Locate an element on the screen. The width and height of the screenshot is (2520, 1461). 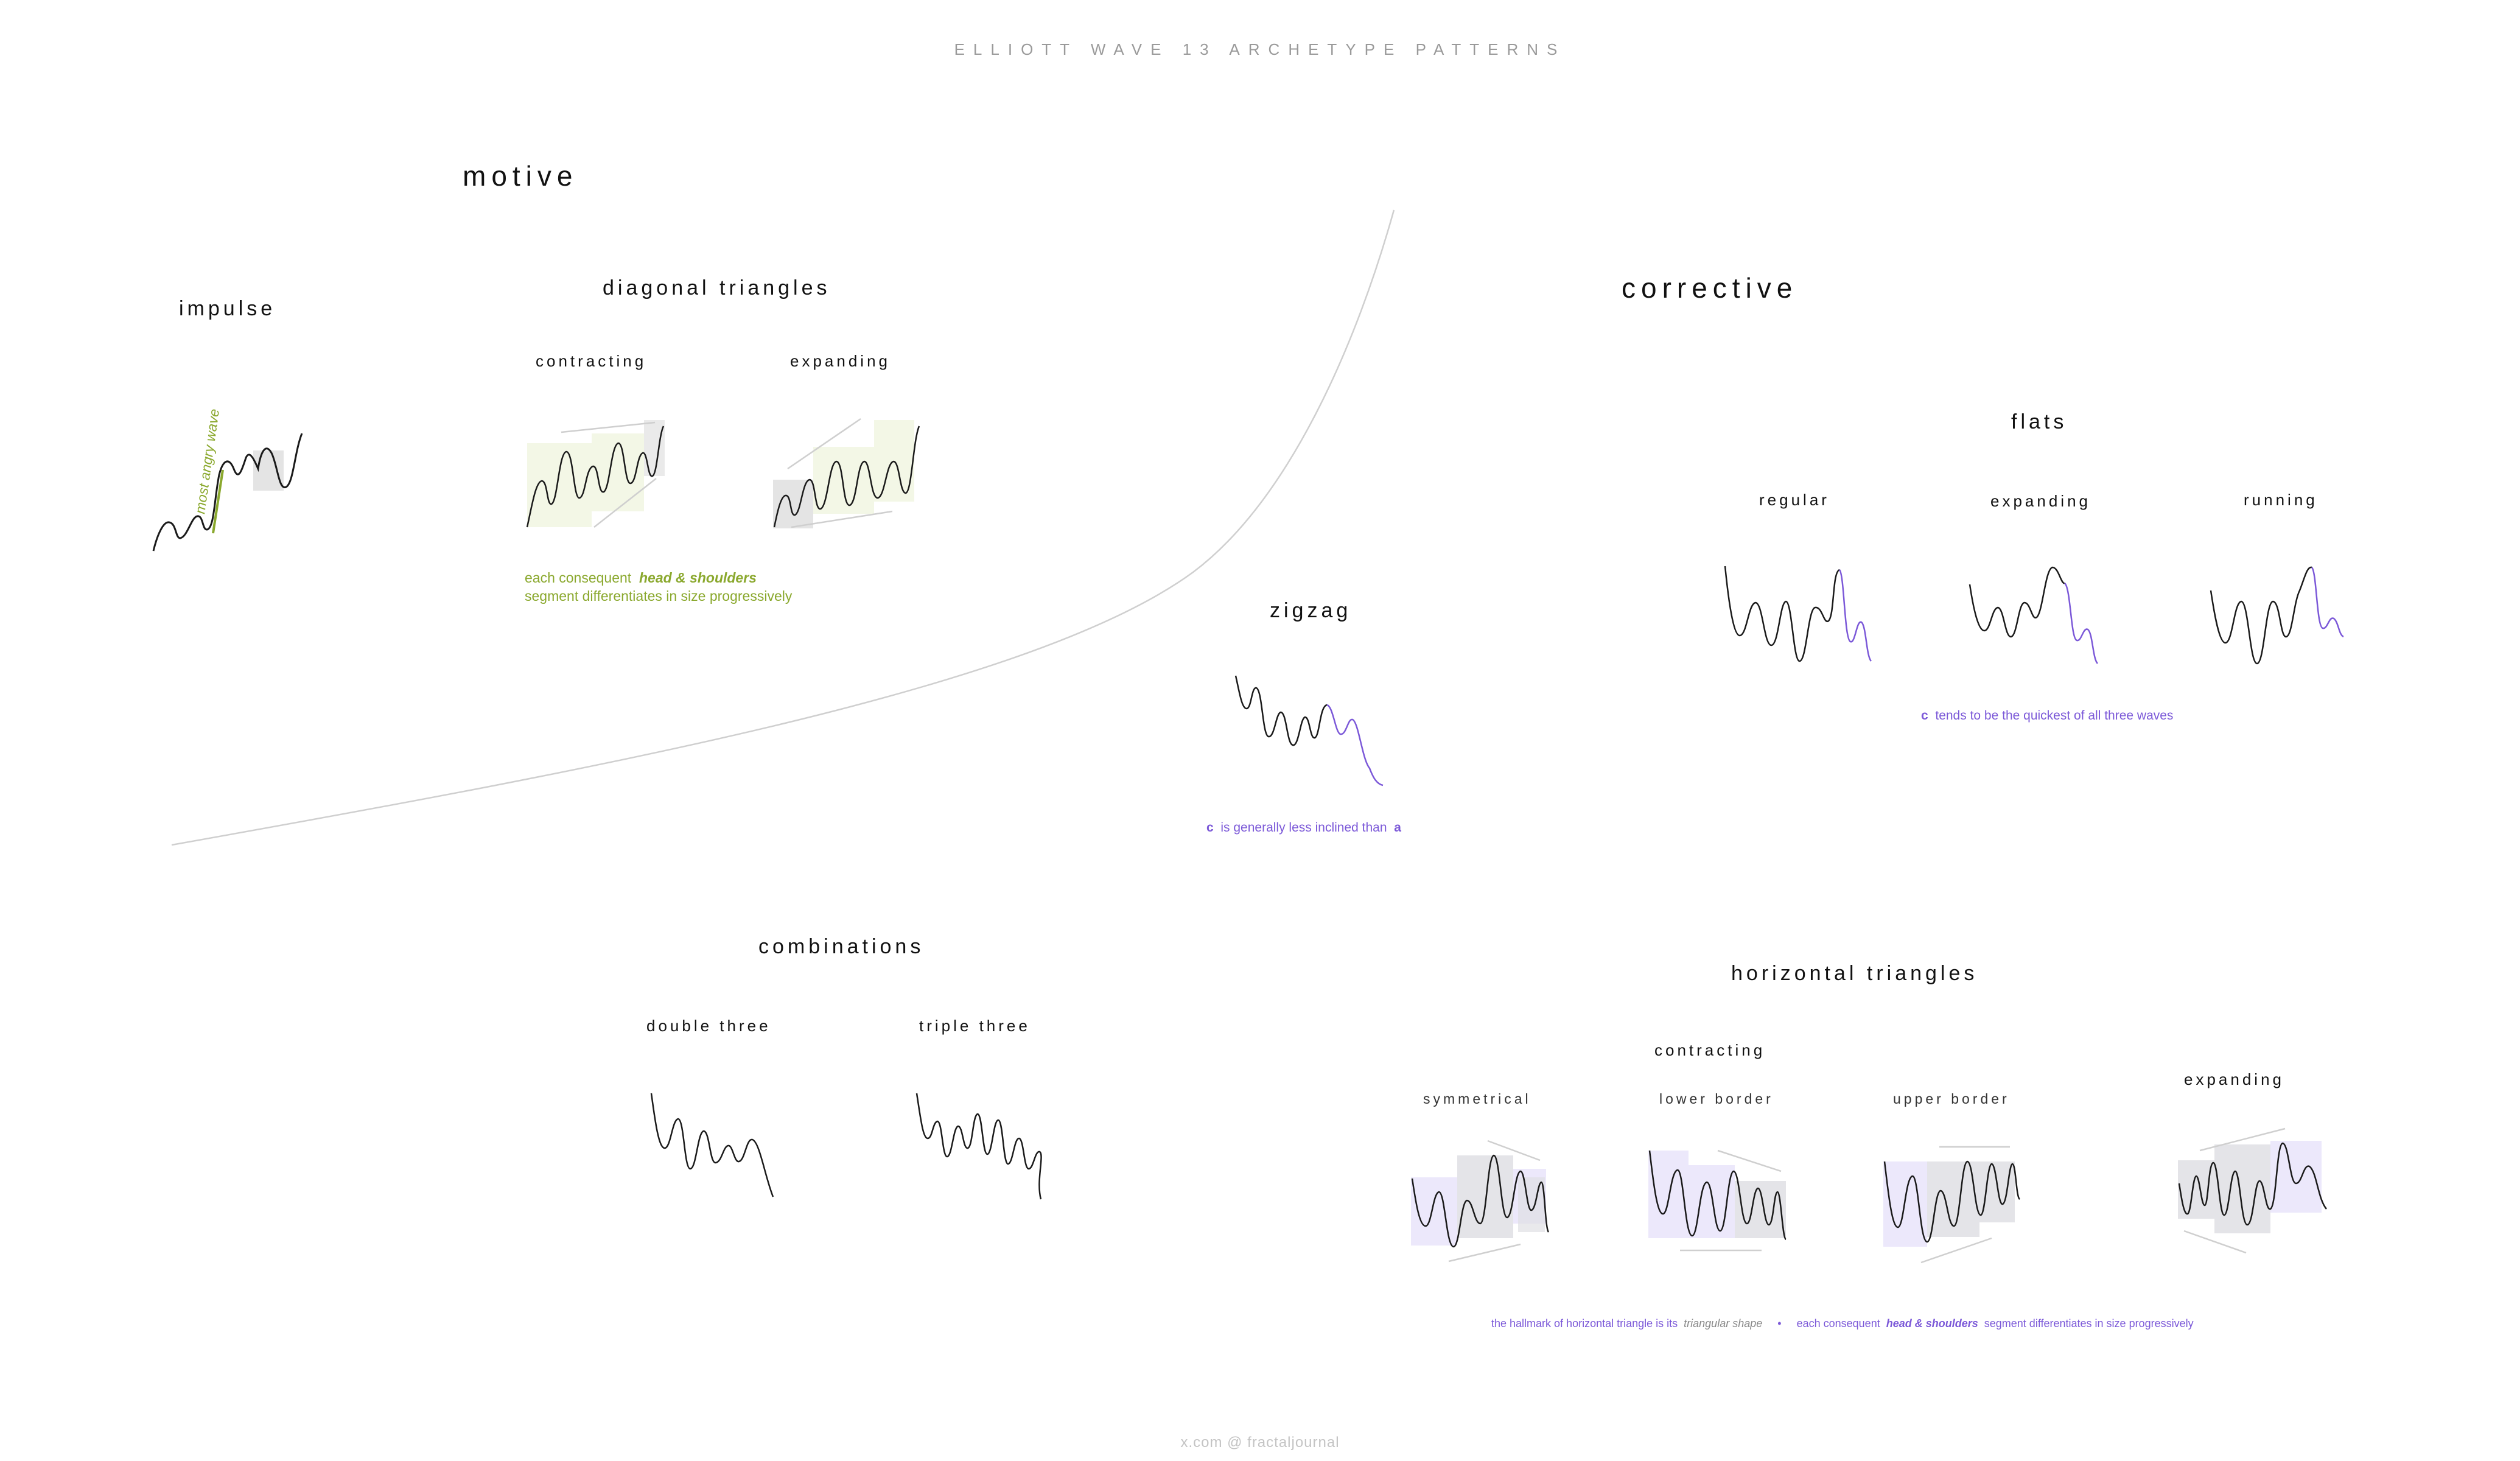
htri-expanding-label: expanding is located at coordinates (2234, 1079).